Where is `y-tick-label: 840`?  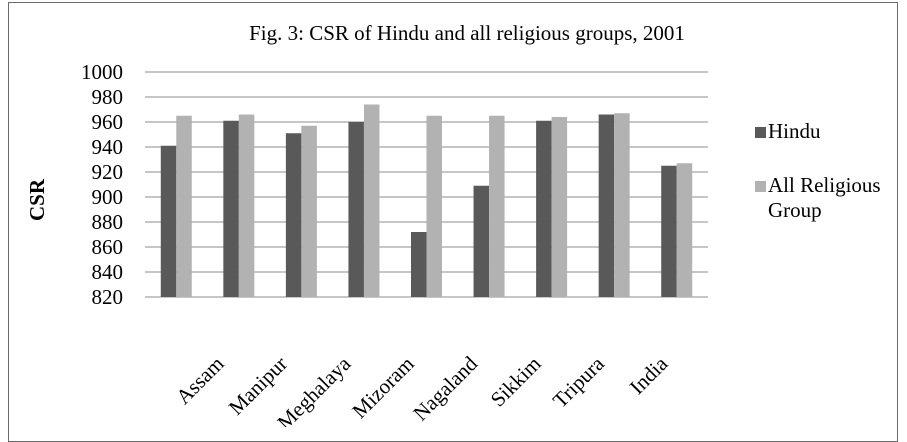
y-tick-label: 840 is located at coordinates (108, 272).